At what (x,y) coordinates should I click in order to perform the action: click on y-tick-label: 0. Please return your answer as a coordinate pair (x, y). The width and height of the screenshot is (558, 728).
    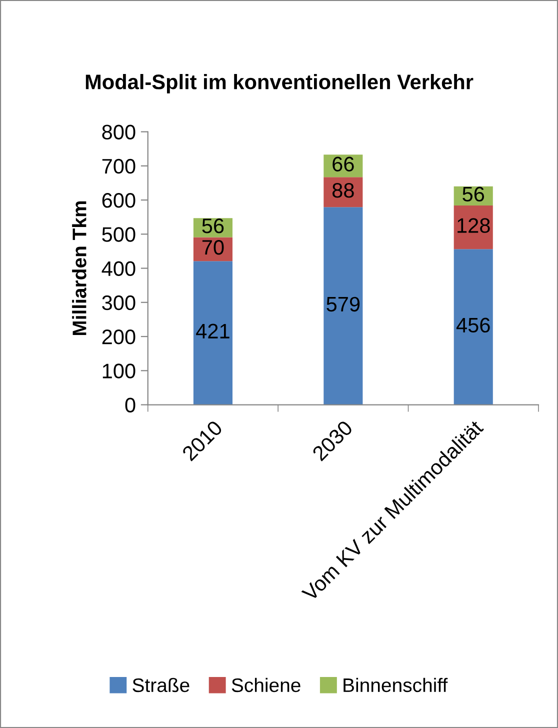
    Looking at the image, I should click on (130, 405).